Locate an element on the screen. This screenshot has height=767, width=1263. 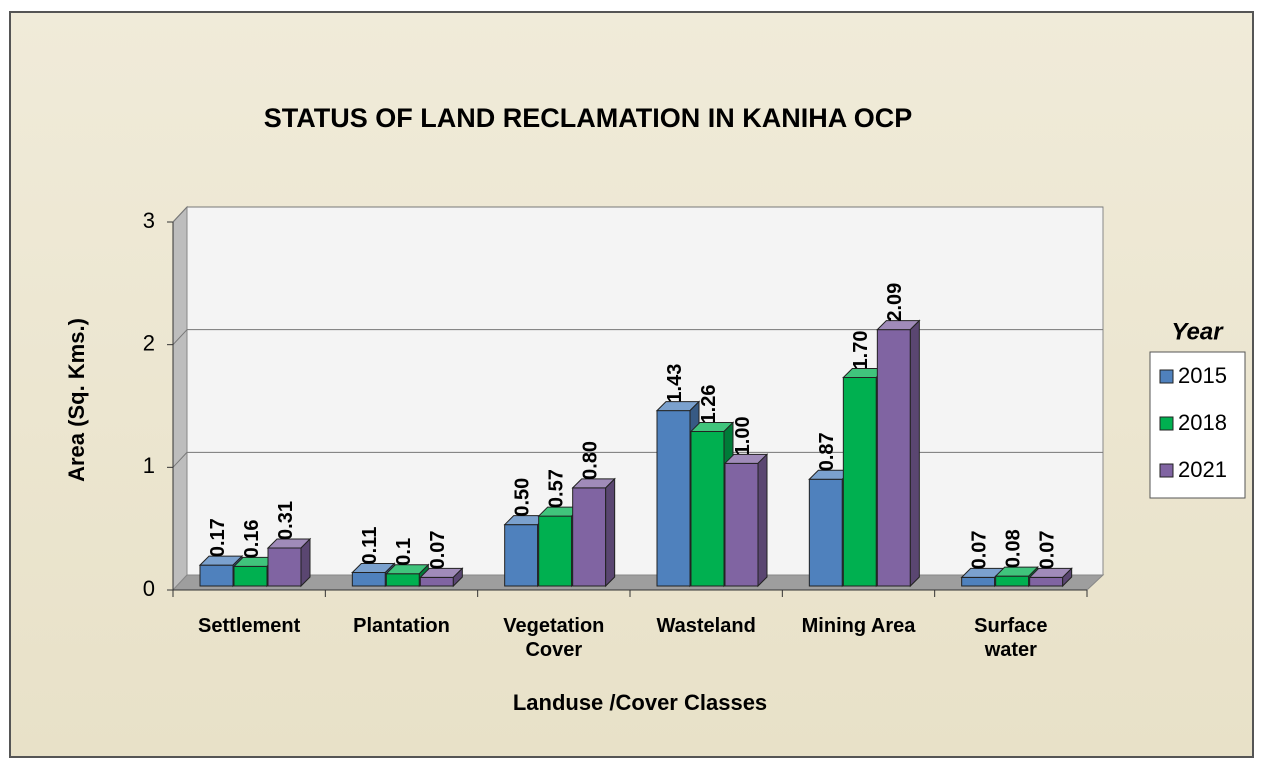
legend-label: 2018 is located at coordinates (1202, 422).